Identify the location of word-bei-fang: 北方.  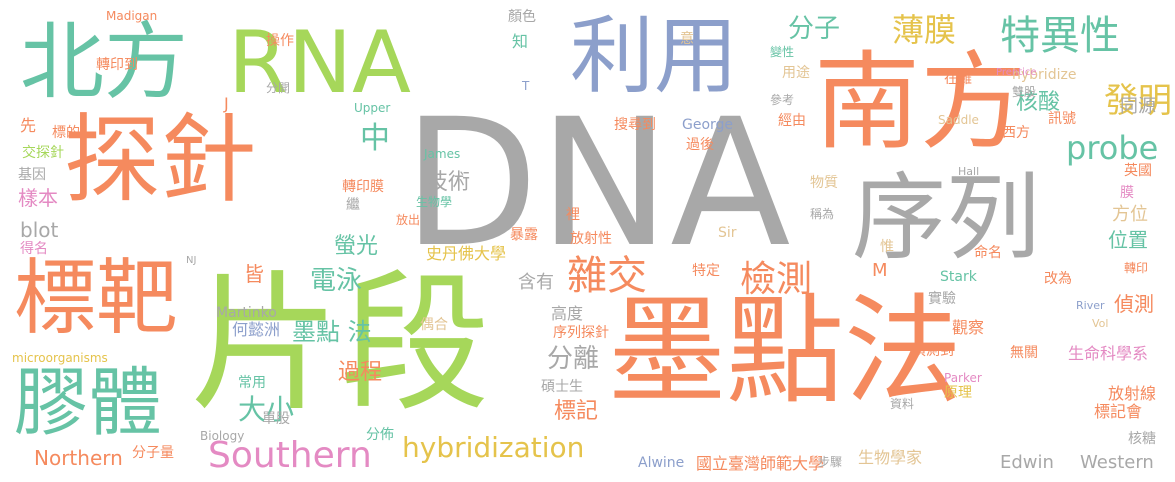
(104, 62).